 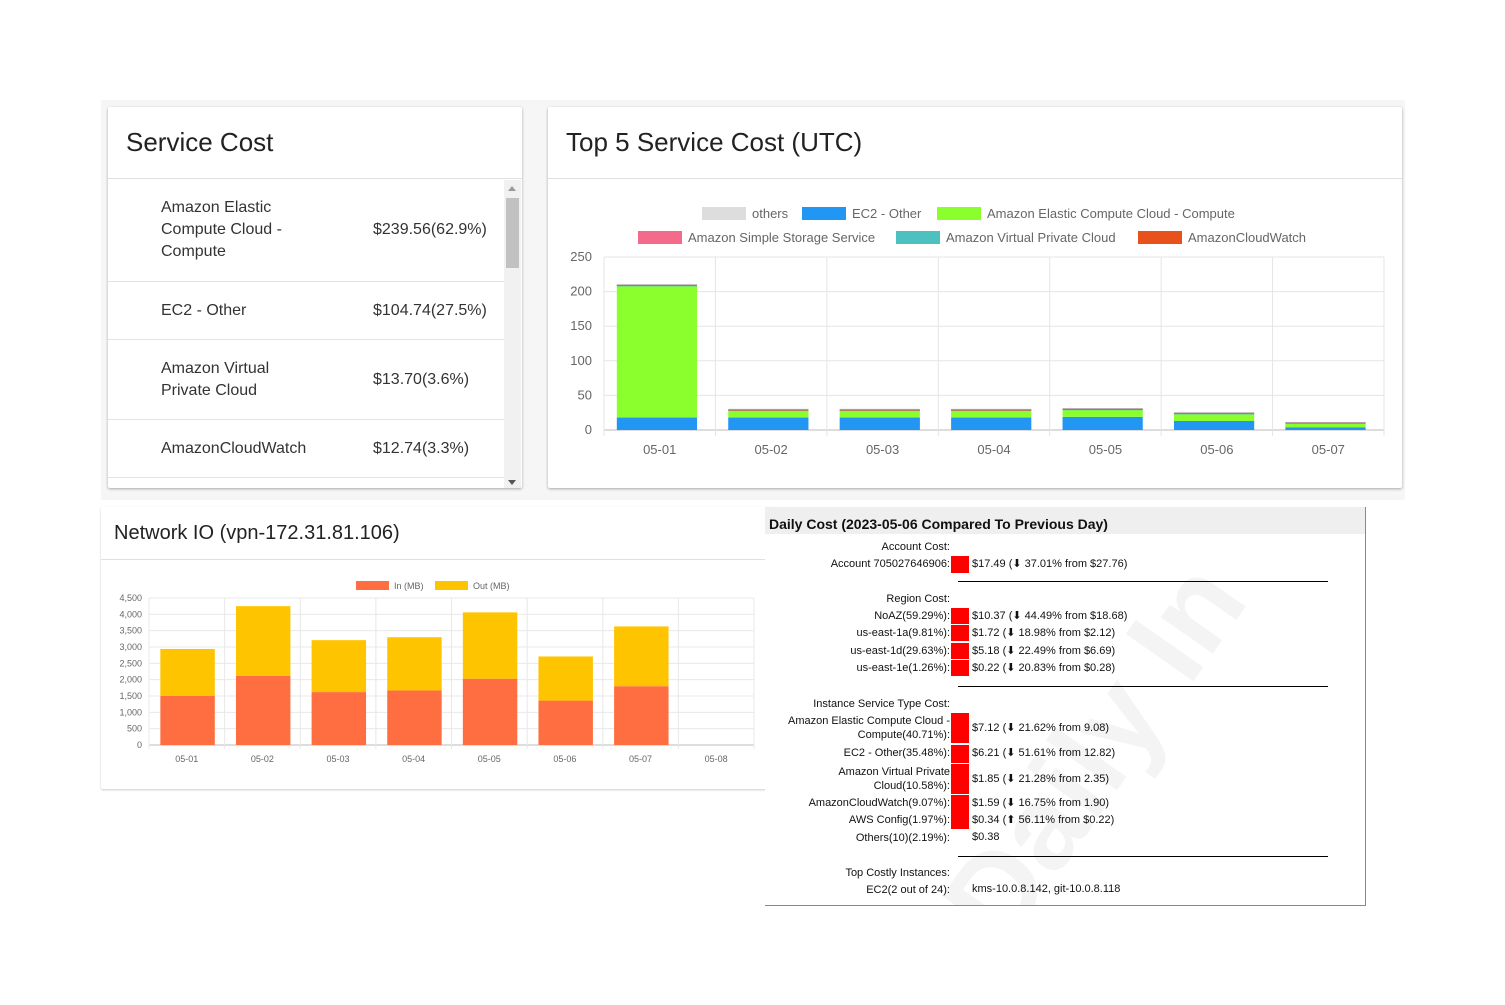 I want to click on section-header: Top Costly Instances:, so click(x=897, y=873).